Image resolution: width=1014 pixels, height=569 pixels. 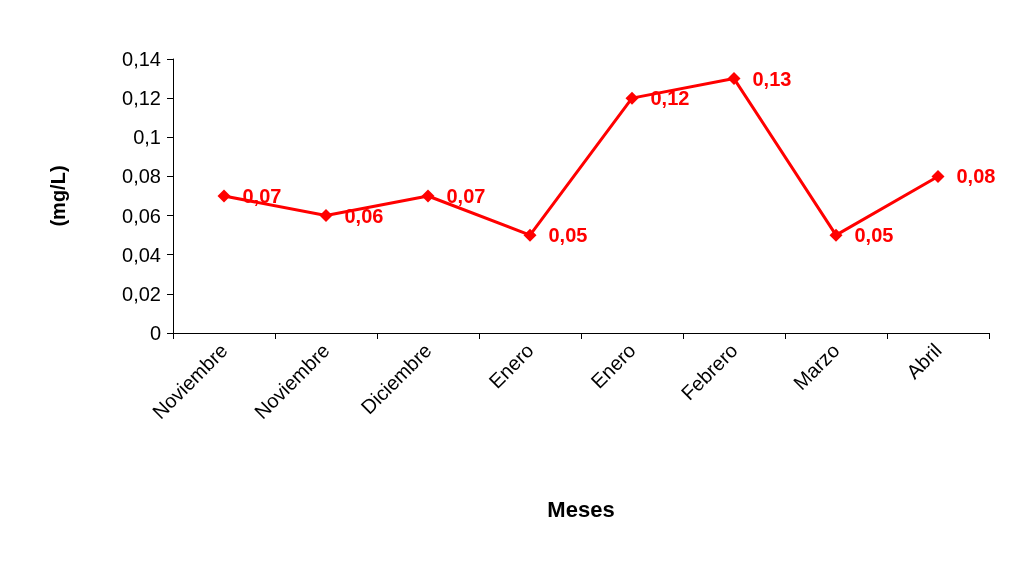 What do you see at coordinates (364, 215) in the screenshot?
I see `data-label: 0,06` at bounding box center [364, 215].